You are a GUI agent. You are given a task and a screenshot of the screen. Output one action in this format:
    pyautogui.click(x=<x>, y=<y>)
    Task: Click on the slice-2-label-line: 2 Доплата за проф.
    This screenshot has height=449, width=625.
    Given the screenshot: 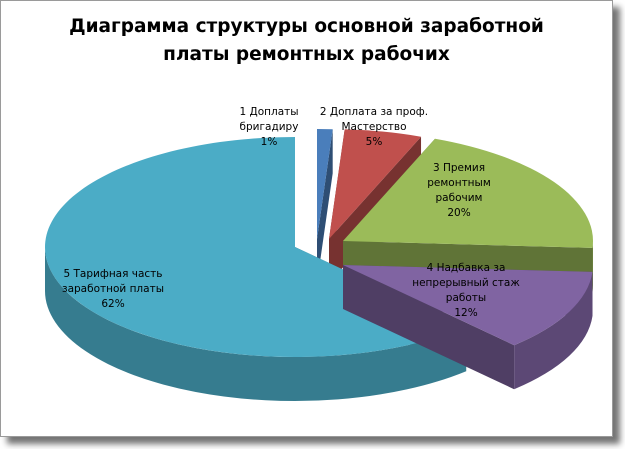 What is the action you would take?
    pyautogui.click(x=374, y=112)
    